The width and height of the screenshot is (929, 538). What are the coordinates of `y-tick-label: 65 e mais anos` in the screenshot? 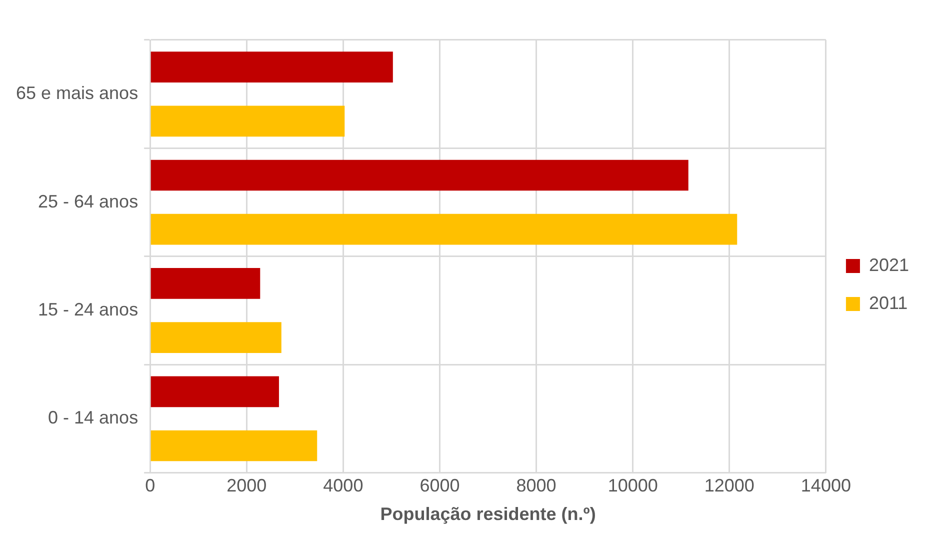 It's located at (77, 93).